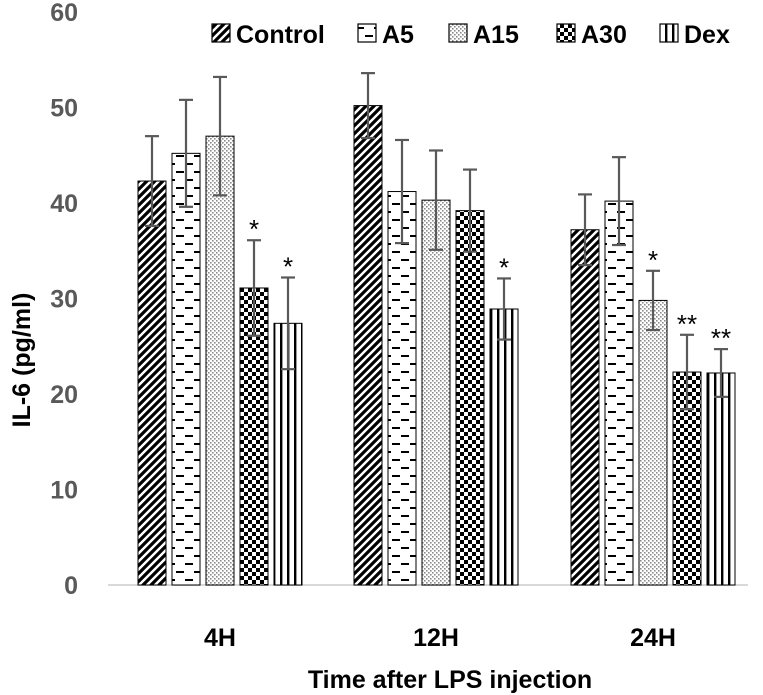 The image size is (763, 695). What do you see at coordinates (152, 383) in the screenshot?
I see `bar-control-4h` at bounding box center [152, 383].